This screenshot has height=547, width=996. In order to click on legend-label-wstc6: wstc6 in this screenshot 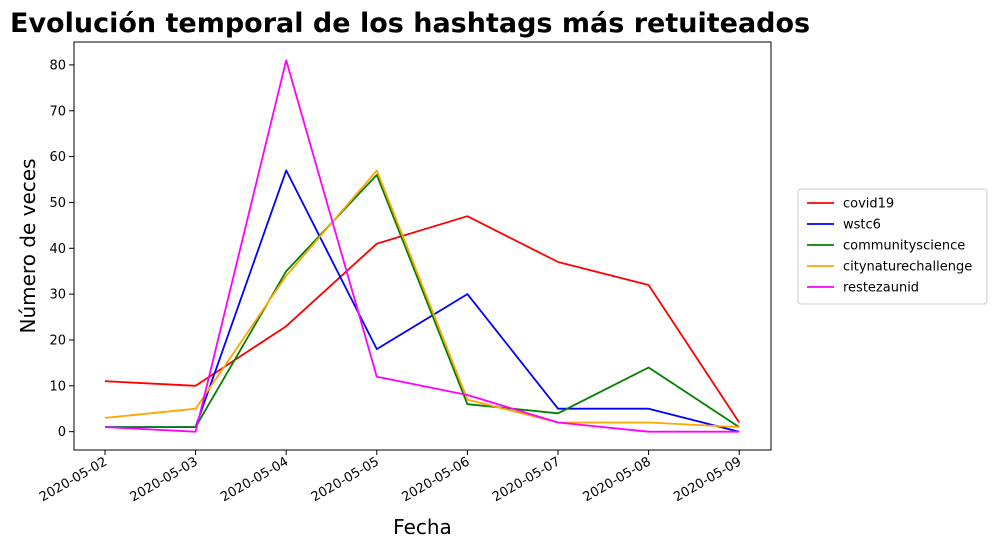, I will do `click(862, 225)`.